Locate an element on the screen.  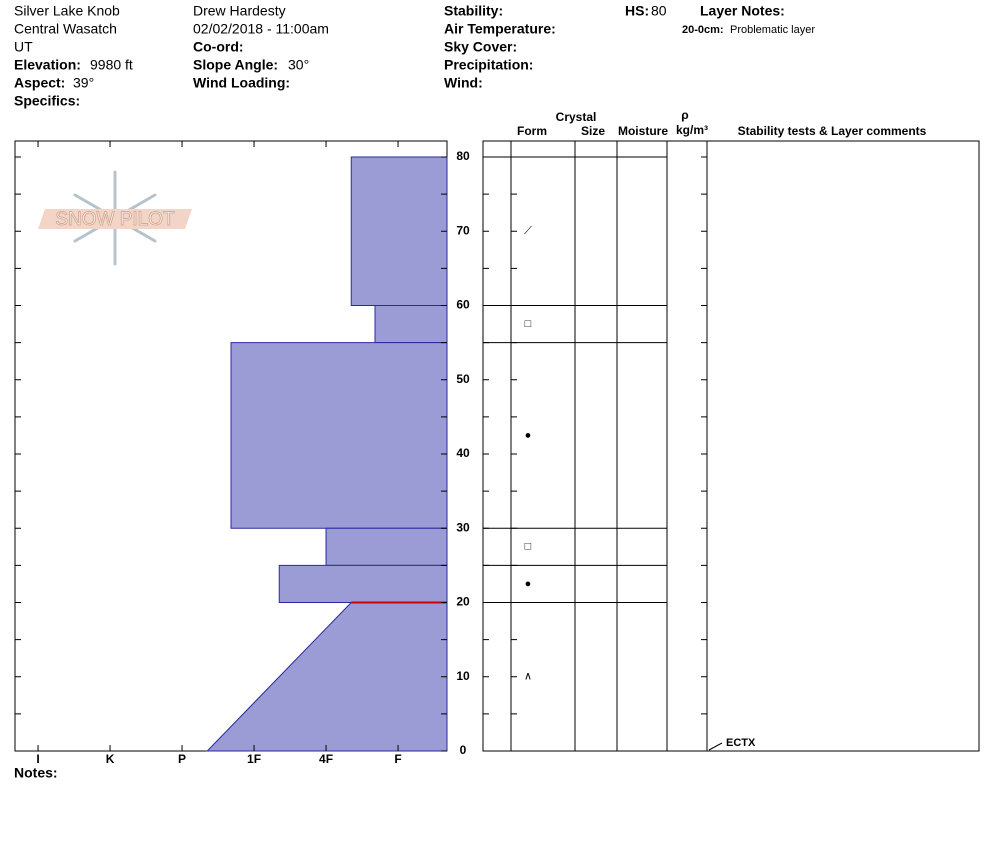
x-tick-label: I is located at coordinates (37, 759).